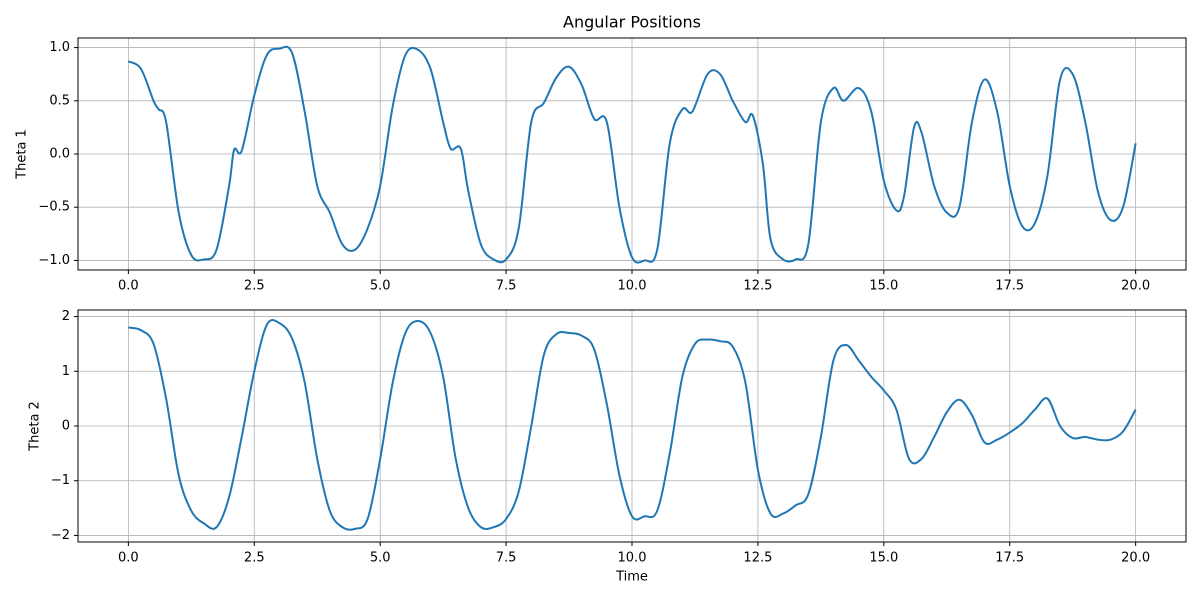 The image size is (1200, 600). What do you see at coordinates (35, 426) in the screenshot?
I see `y-axis-label: Theta 2` at bounding box center [35, 426].